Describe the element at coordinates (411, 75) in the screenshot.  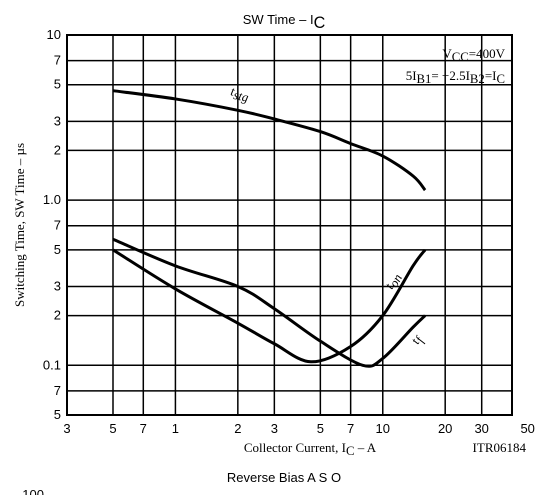
I see `annotation-part: 5I` at that location.